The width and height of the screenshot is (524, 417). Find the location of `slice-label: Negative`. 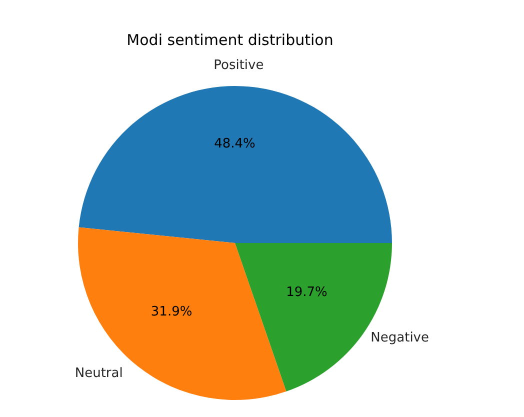

slice-label: Negative is located at coordinates (400, 338).